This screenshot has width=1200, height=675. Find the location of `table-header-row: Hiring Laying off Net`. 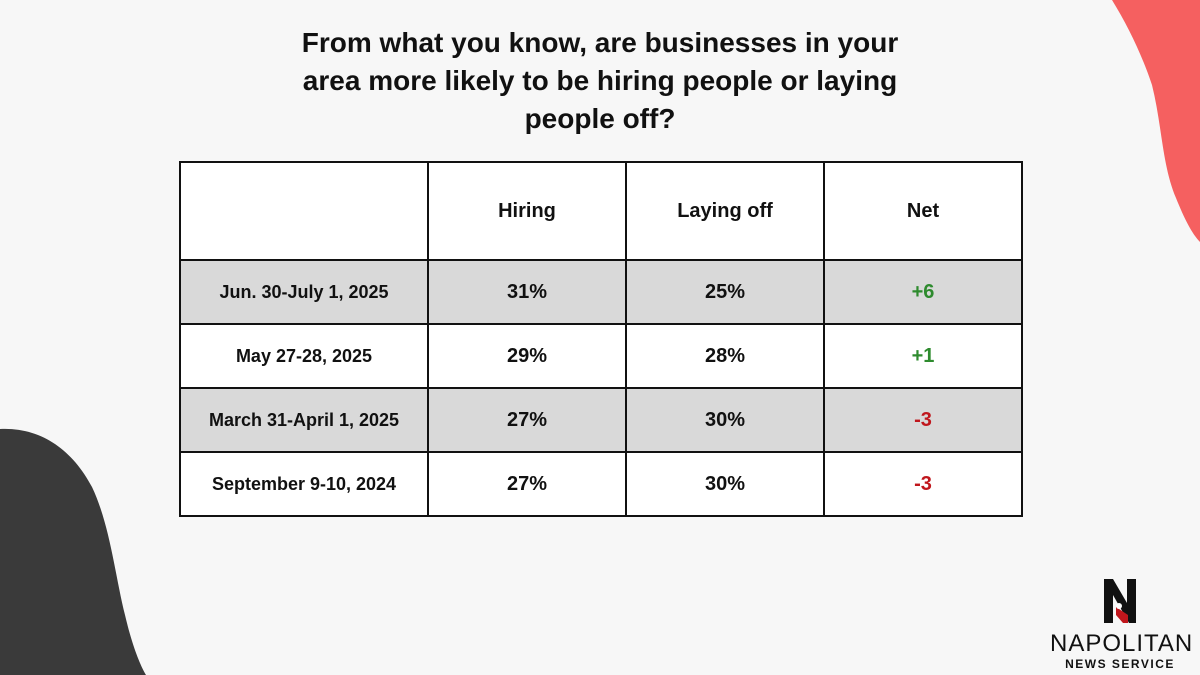

table-header-row: Hiring Laying off Net is located at coordinates (601, 211).